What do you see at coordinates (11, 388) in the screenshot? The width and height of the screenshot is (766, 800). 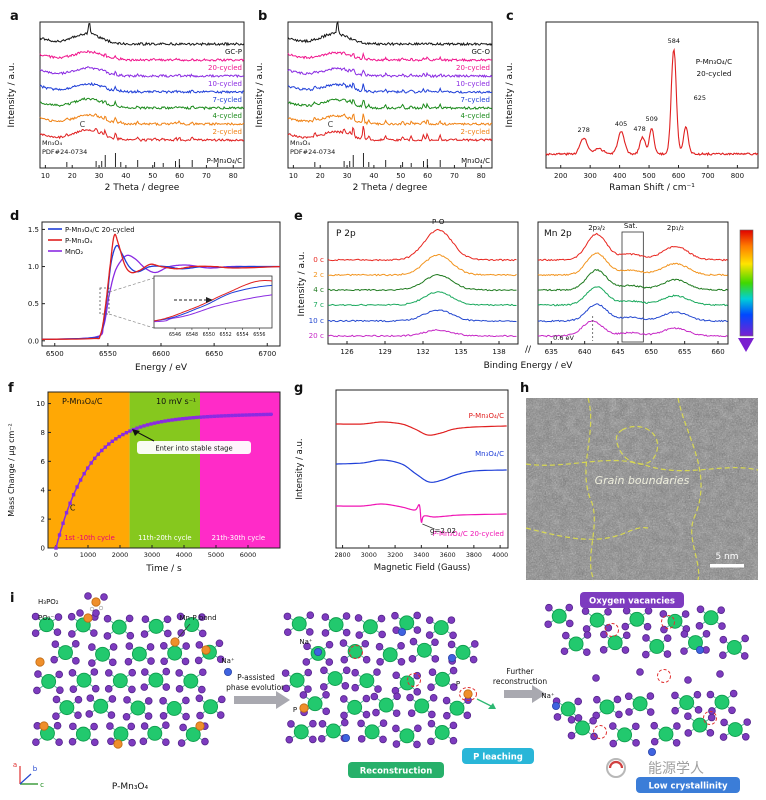 I see `panel-tag: f` at bounding box center [11, 388].